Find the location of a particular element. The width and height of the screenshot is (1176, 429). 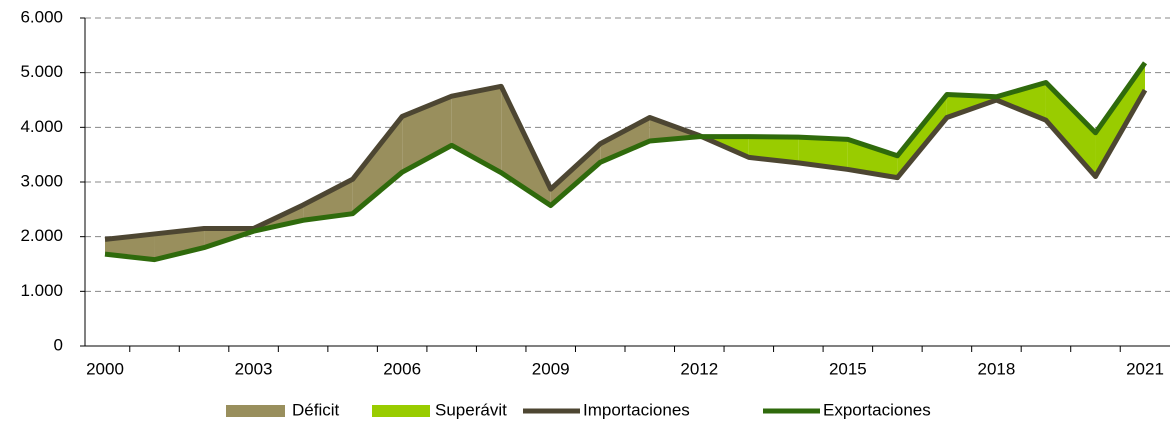

legend-label: Exportaciones is located at coordinates (877, 409).